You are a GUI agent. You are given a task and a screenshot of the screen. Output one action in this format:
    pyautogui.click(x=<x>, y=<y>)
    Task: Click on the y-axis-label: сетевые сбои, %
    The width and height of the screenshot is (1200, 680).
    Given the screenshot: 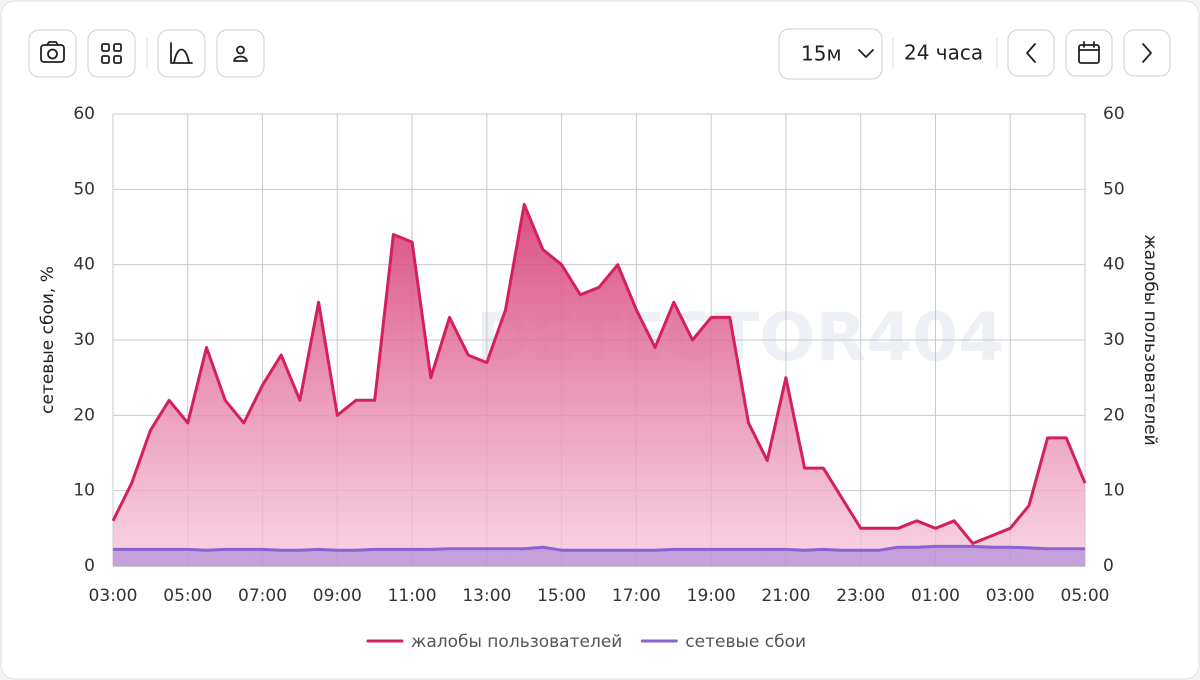 What is the action you would take?
    pyautogui.click(x=48, y=340)
    